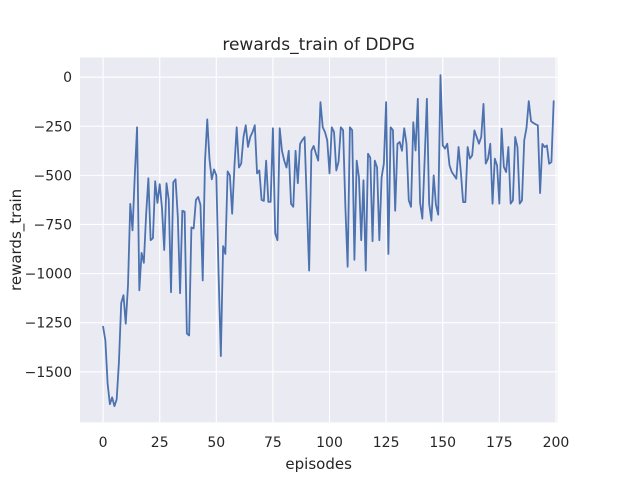 The width and height of the screenshot is (640, 480). Describe the element at coordinates (103, 443) in the screenshot. I see `x-tick-label: 0` at that location.